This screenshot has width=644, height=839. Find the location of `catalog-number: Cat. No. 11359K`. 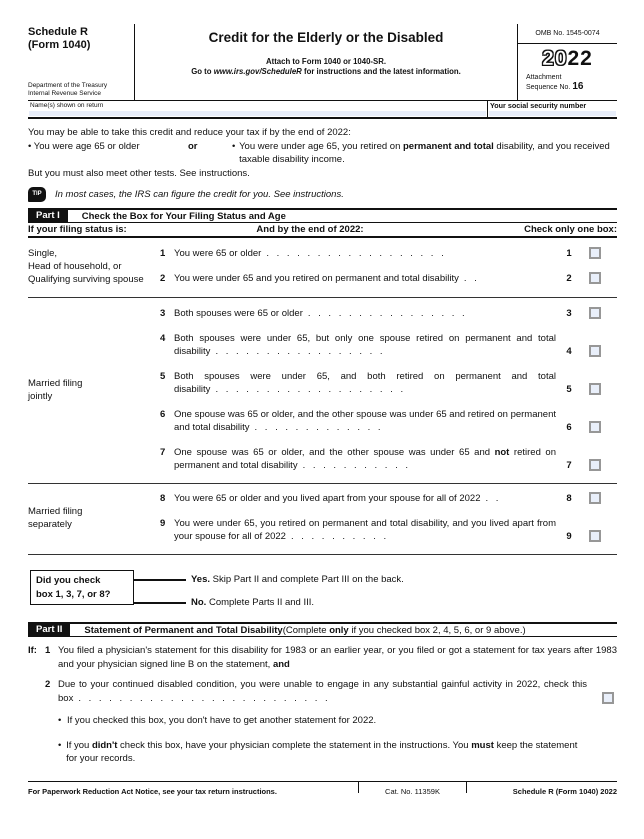

catalog-number: Cat. No. 11359K is located at coordinates (412, 788).